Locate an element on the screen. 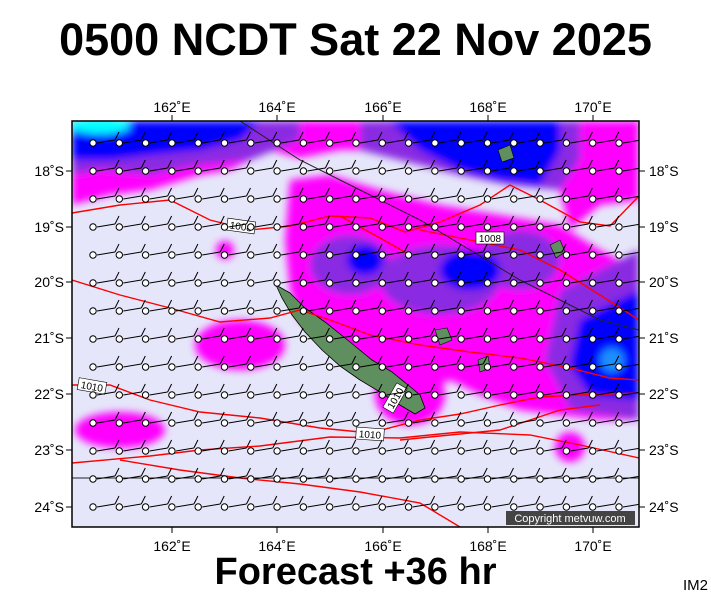 The height and width of the screenshot is (600, 711). lon-label: 166˚E is located at coordinates (382, 546).